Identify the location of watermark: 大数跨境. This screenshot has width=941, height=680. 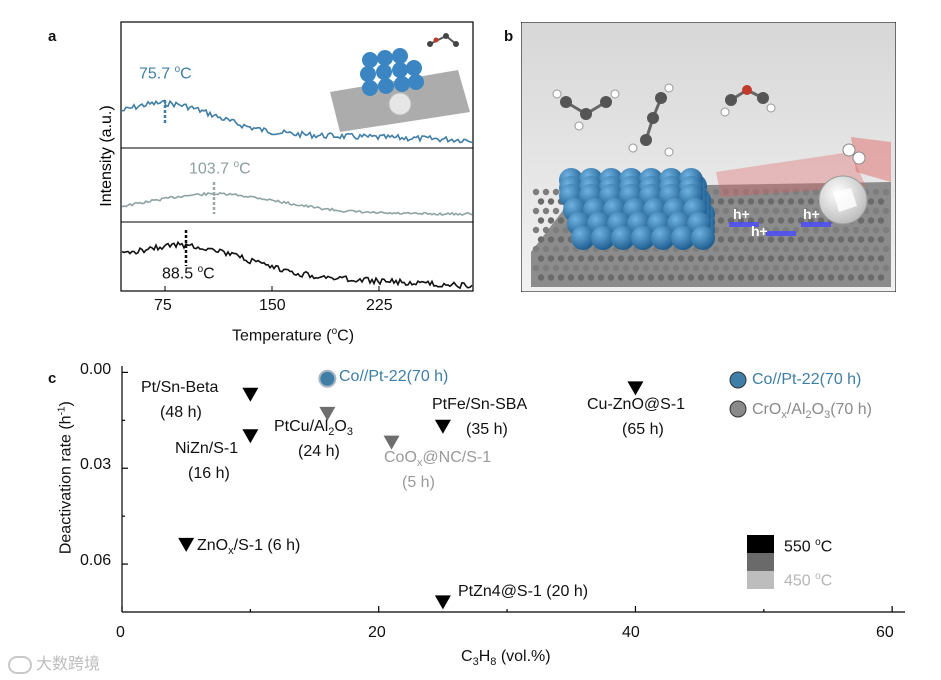
(54, 662).